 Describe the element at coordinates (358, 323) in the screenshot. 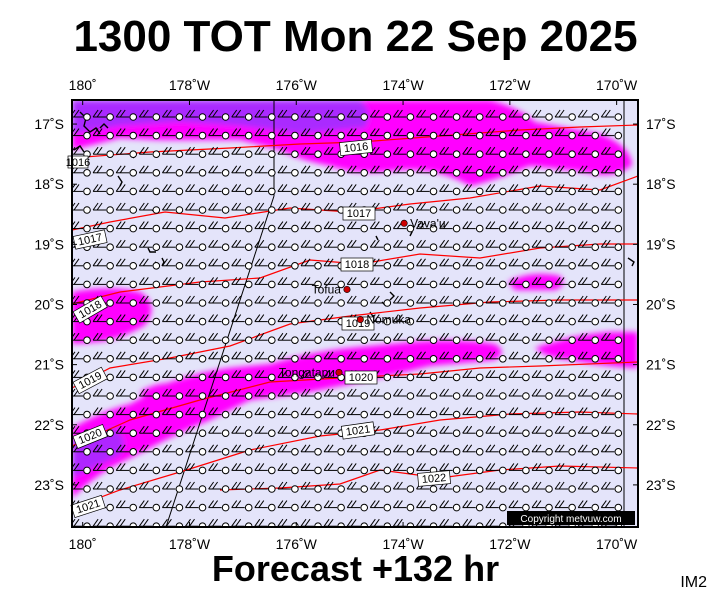

I see `isobar-label: 1019` at that location.